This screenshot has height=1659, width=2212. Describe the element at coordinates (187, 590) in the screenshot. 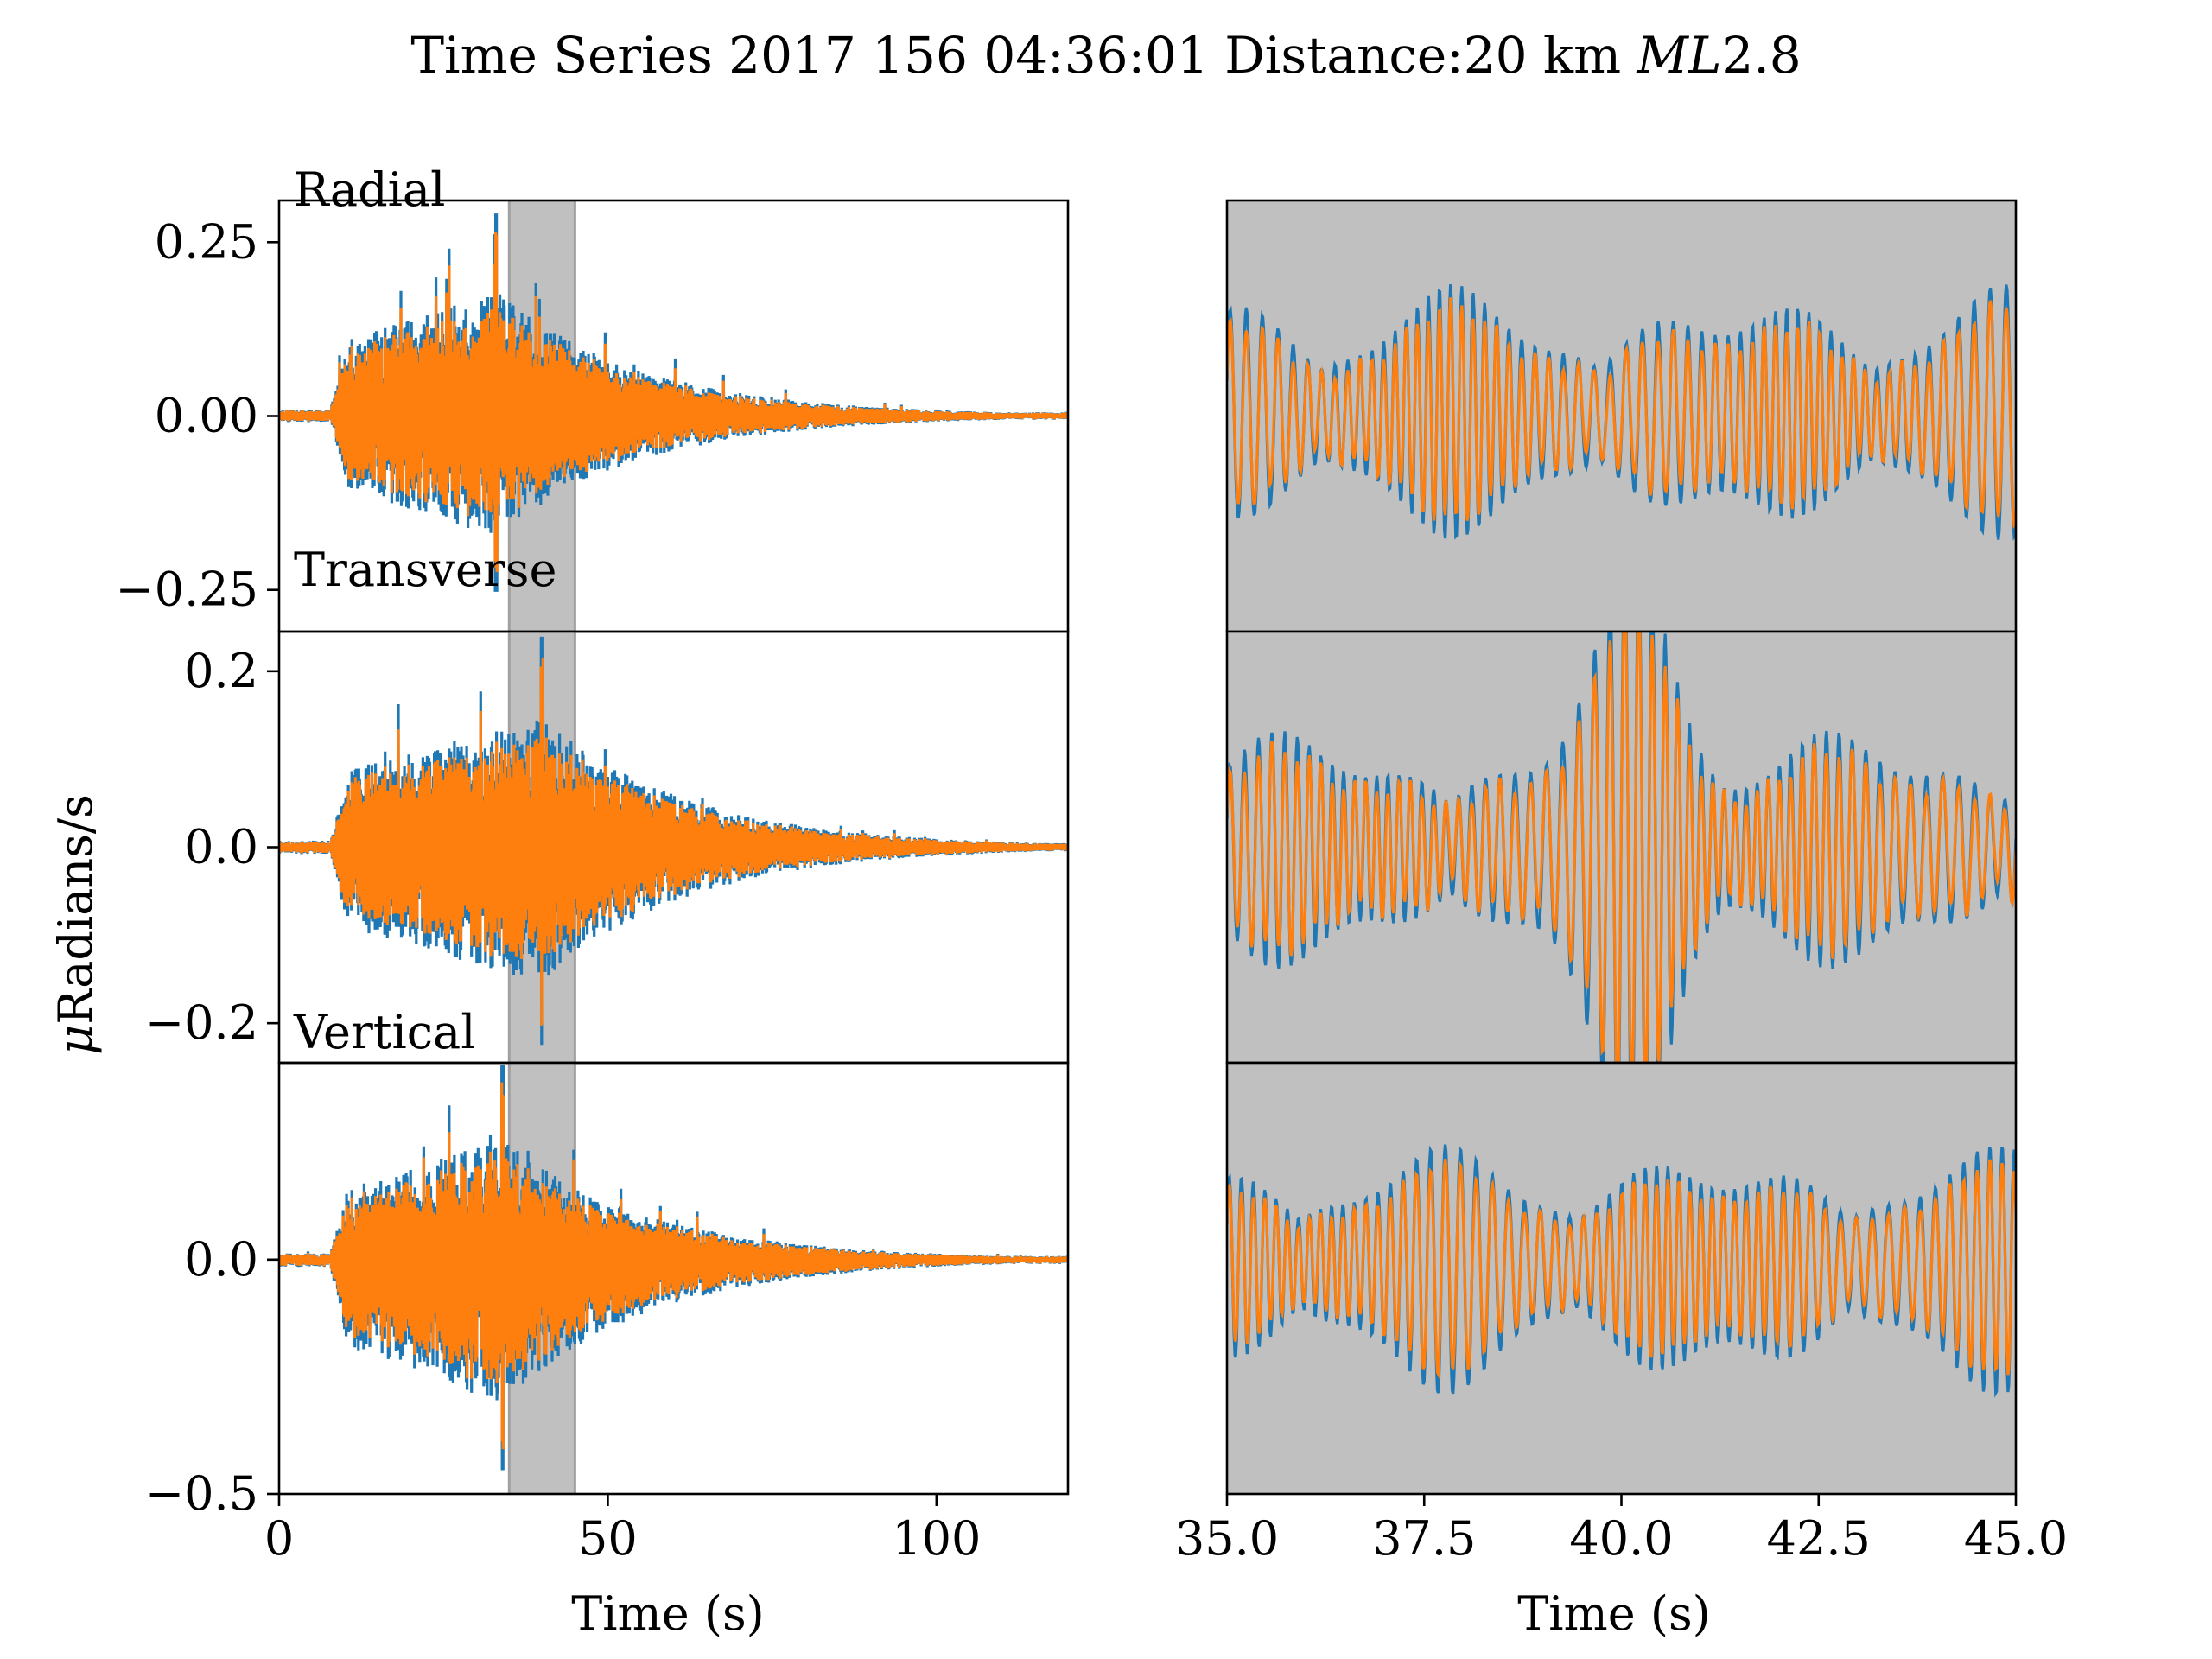

I see `y-tick-label: −0.25` at that location.